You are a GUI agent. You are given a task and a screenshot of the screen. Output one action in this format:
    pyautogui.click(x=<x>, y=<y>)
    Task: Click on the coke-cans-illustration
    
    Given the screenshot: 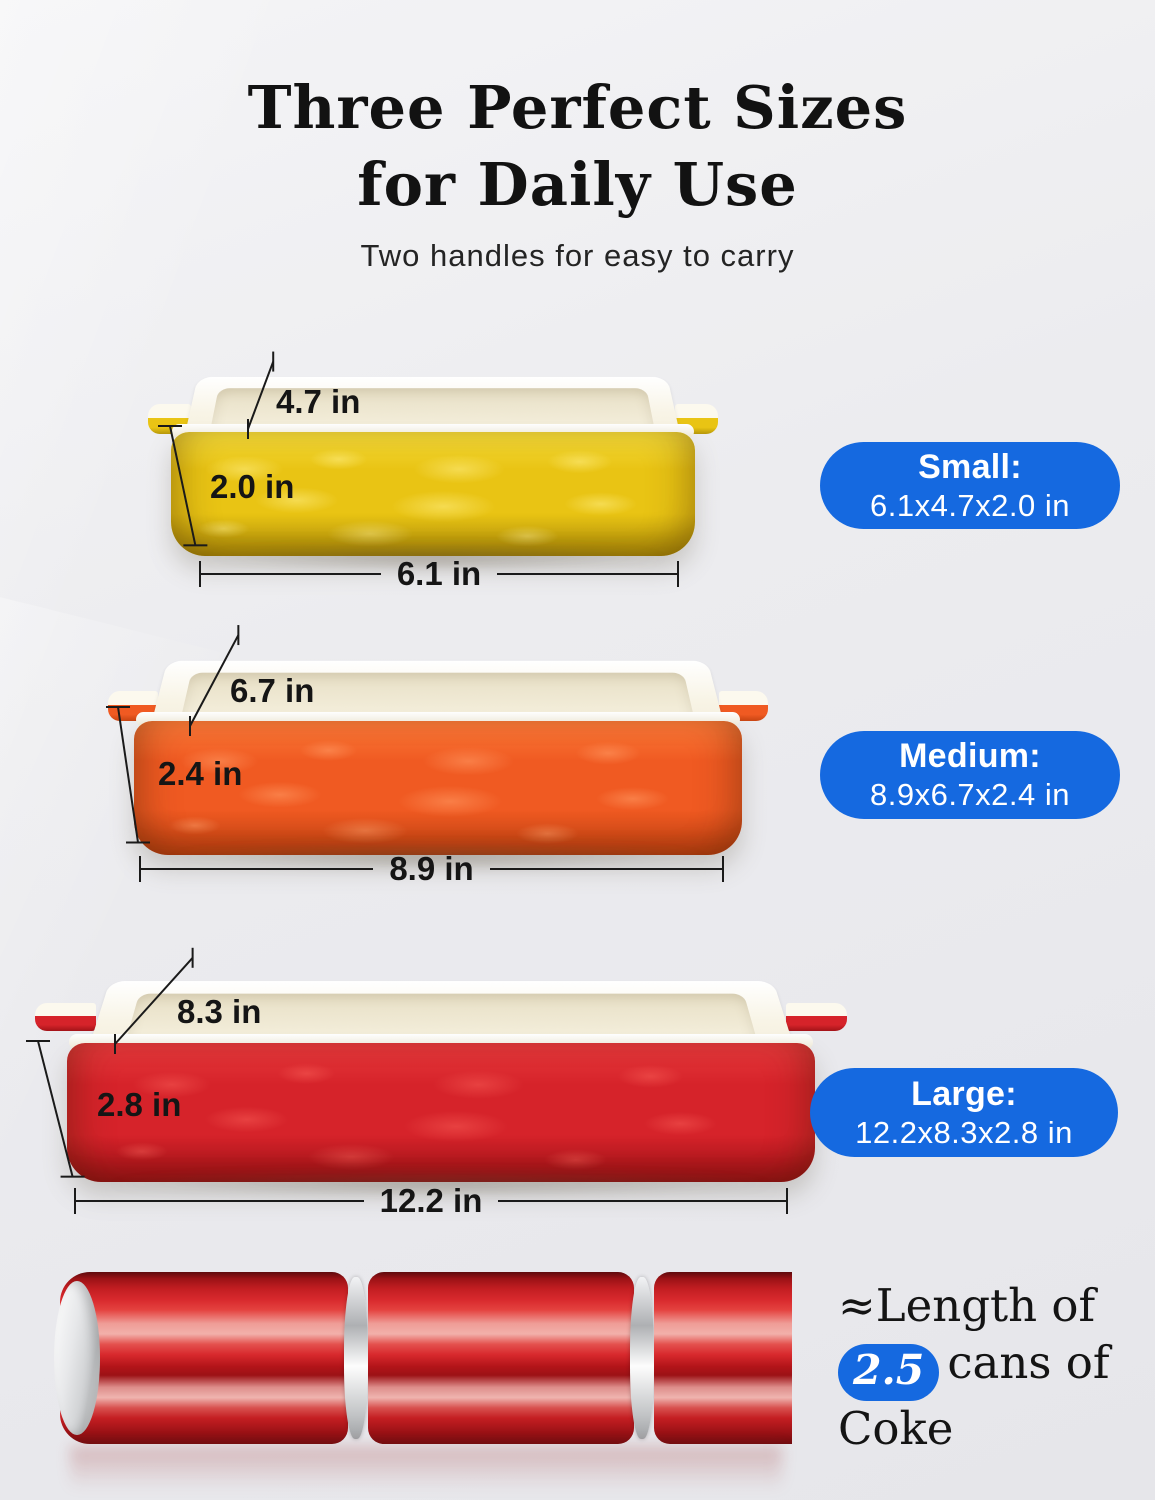 What is the action you would take?
    pyautogui.click(x=423, y=1358)
    